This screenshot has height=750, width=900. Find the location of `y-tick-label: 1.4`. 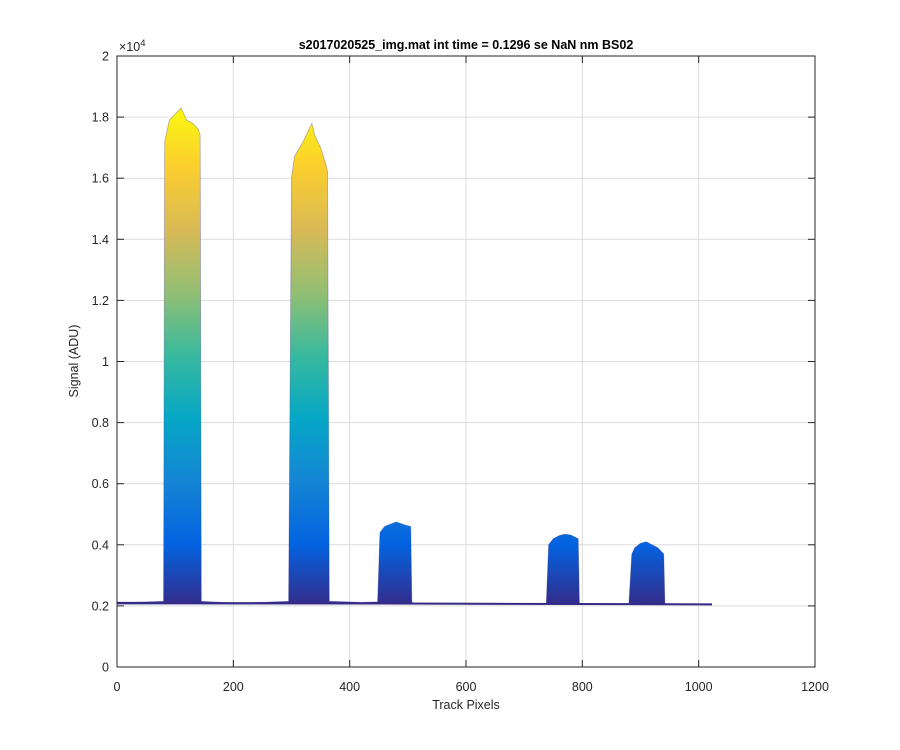

y-tick-label: 1.4 is located at coordinates (100, 240).